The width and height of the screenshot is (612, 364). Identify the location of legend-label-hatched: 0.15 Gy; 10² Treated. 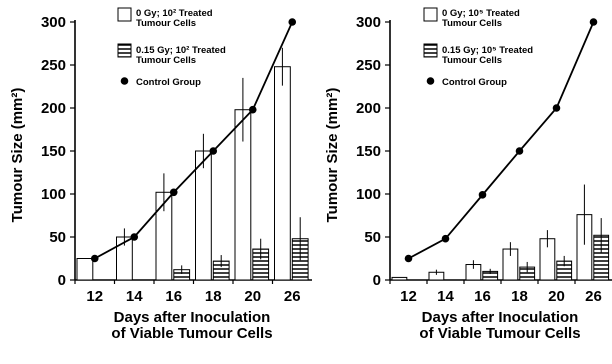
(181, 50).